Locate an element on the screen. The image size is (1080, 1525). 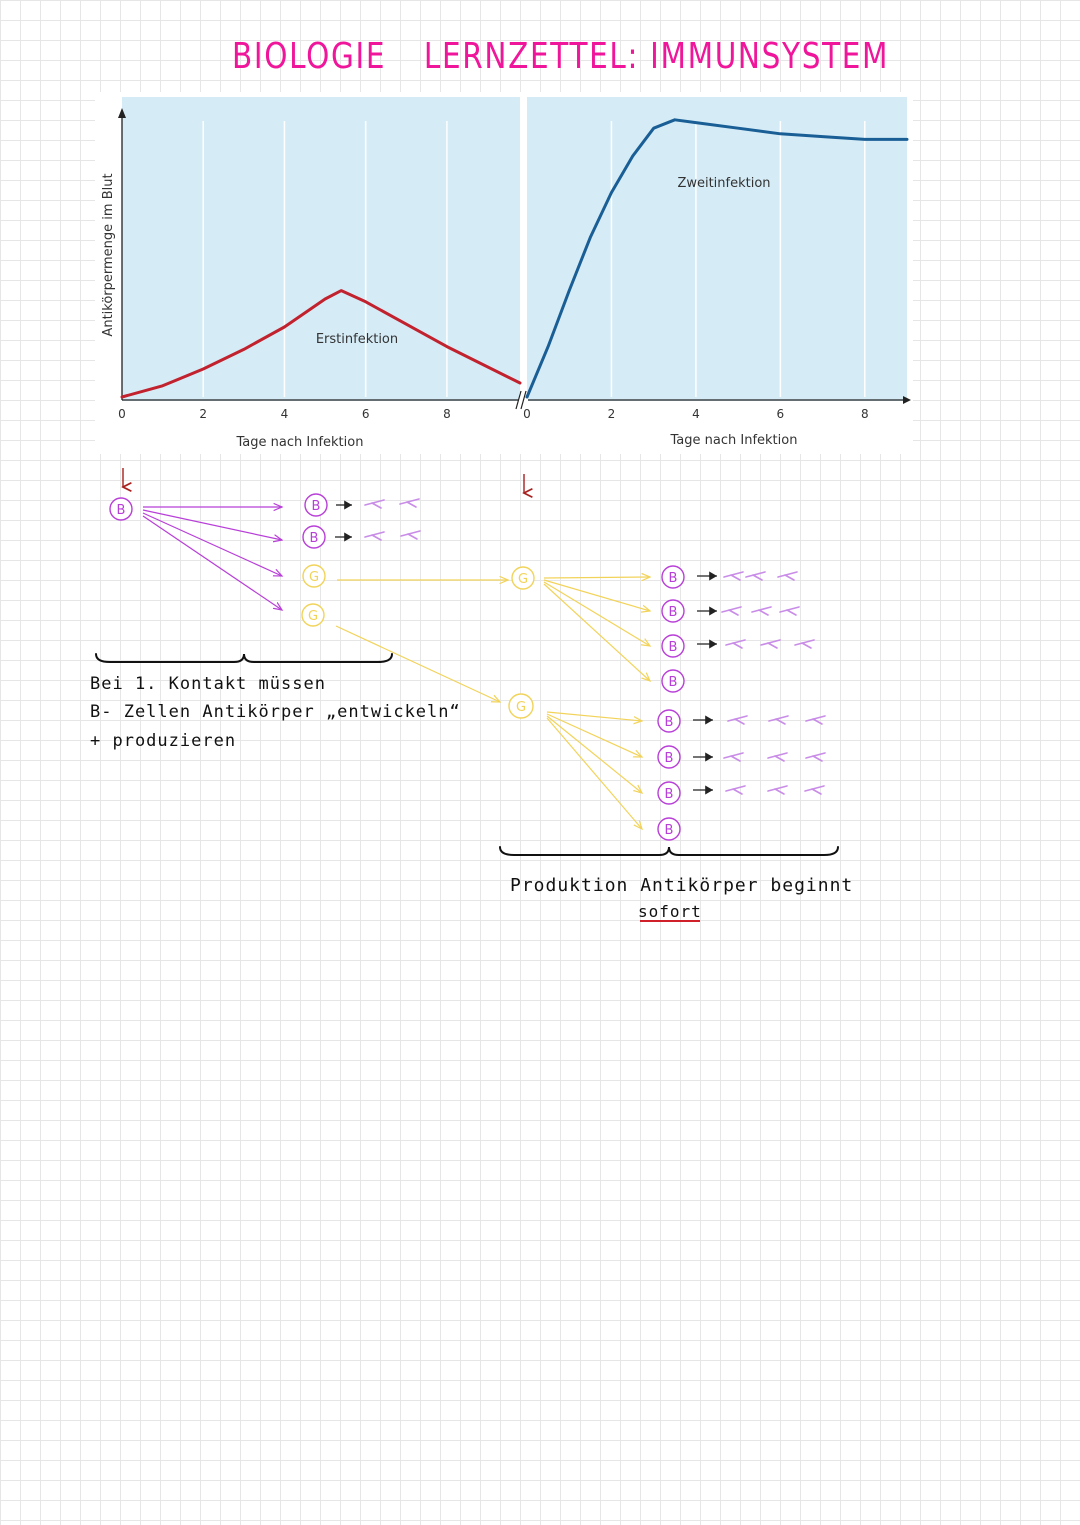
chart-ylabel: Antikörpermenge im Blut is located at coordinates (108, 254).